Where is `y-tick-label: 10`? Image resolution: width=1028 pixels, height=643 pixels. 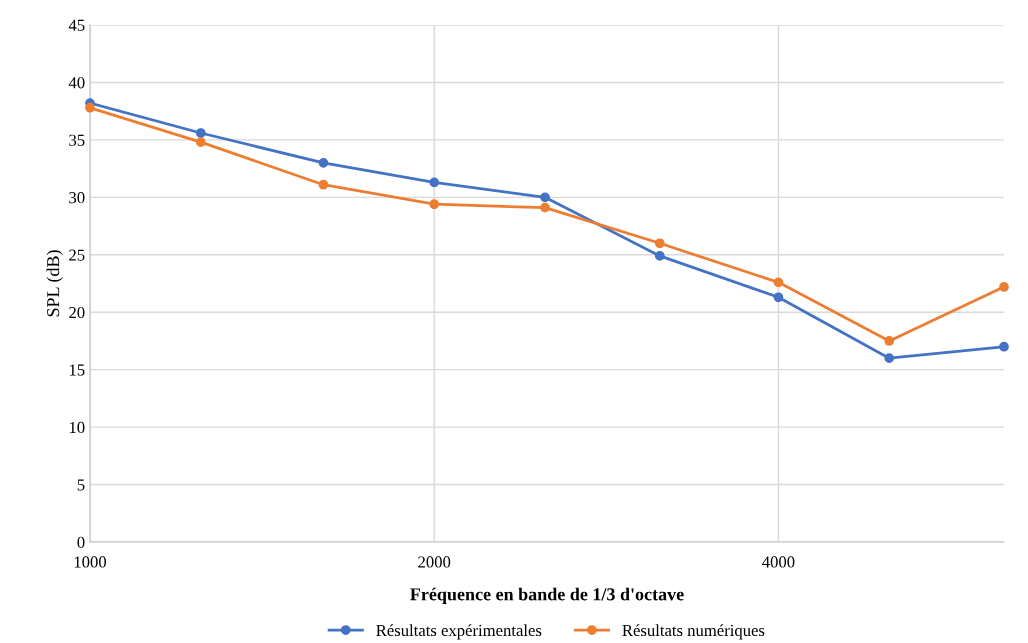 y-tick-label: 10 is located at coordinates (77, 427).